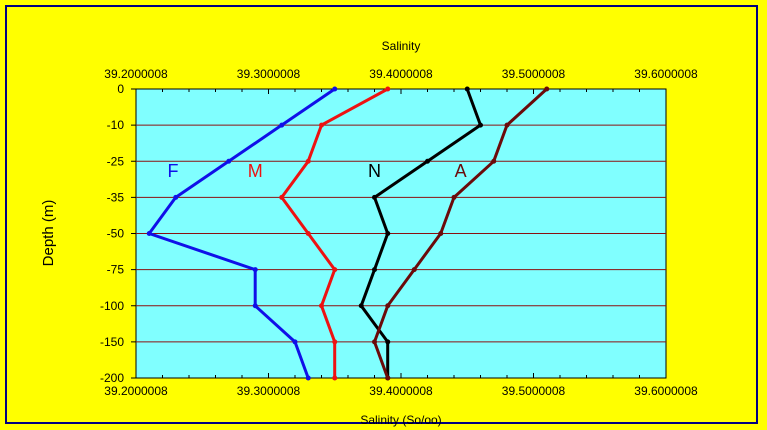 The image size is (767, 430). What do you see at coordinates (116, 270) in the screenshot?
I see `y-tick-label: -75` at bounding box center [116, 270].